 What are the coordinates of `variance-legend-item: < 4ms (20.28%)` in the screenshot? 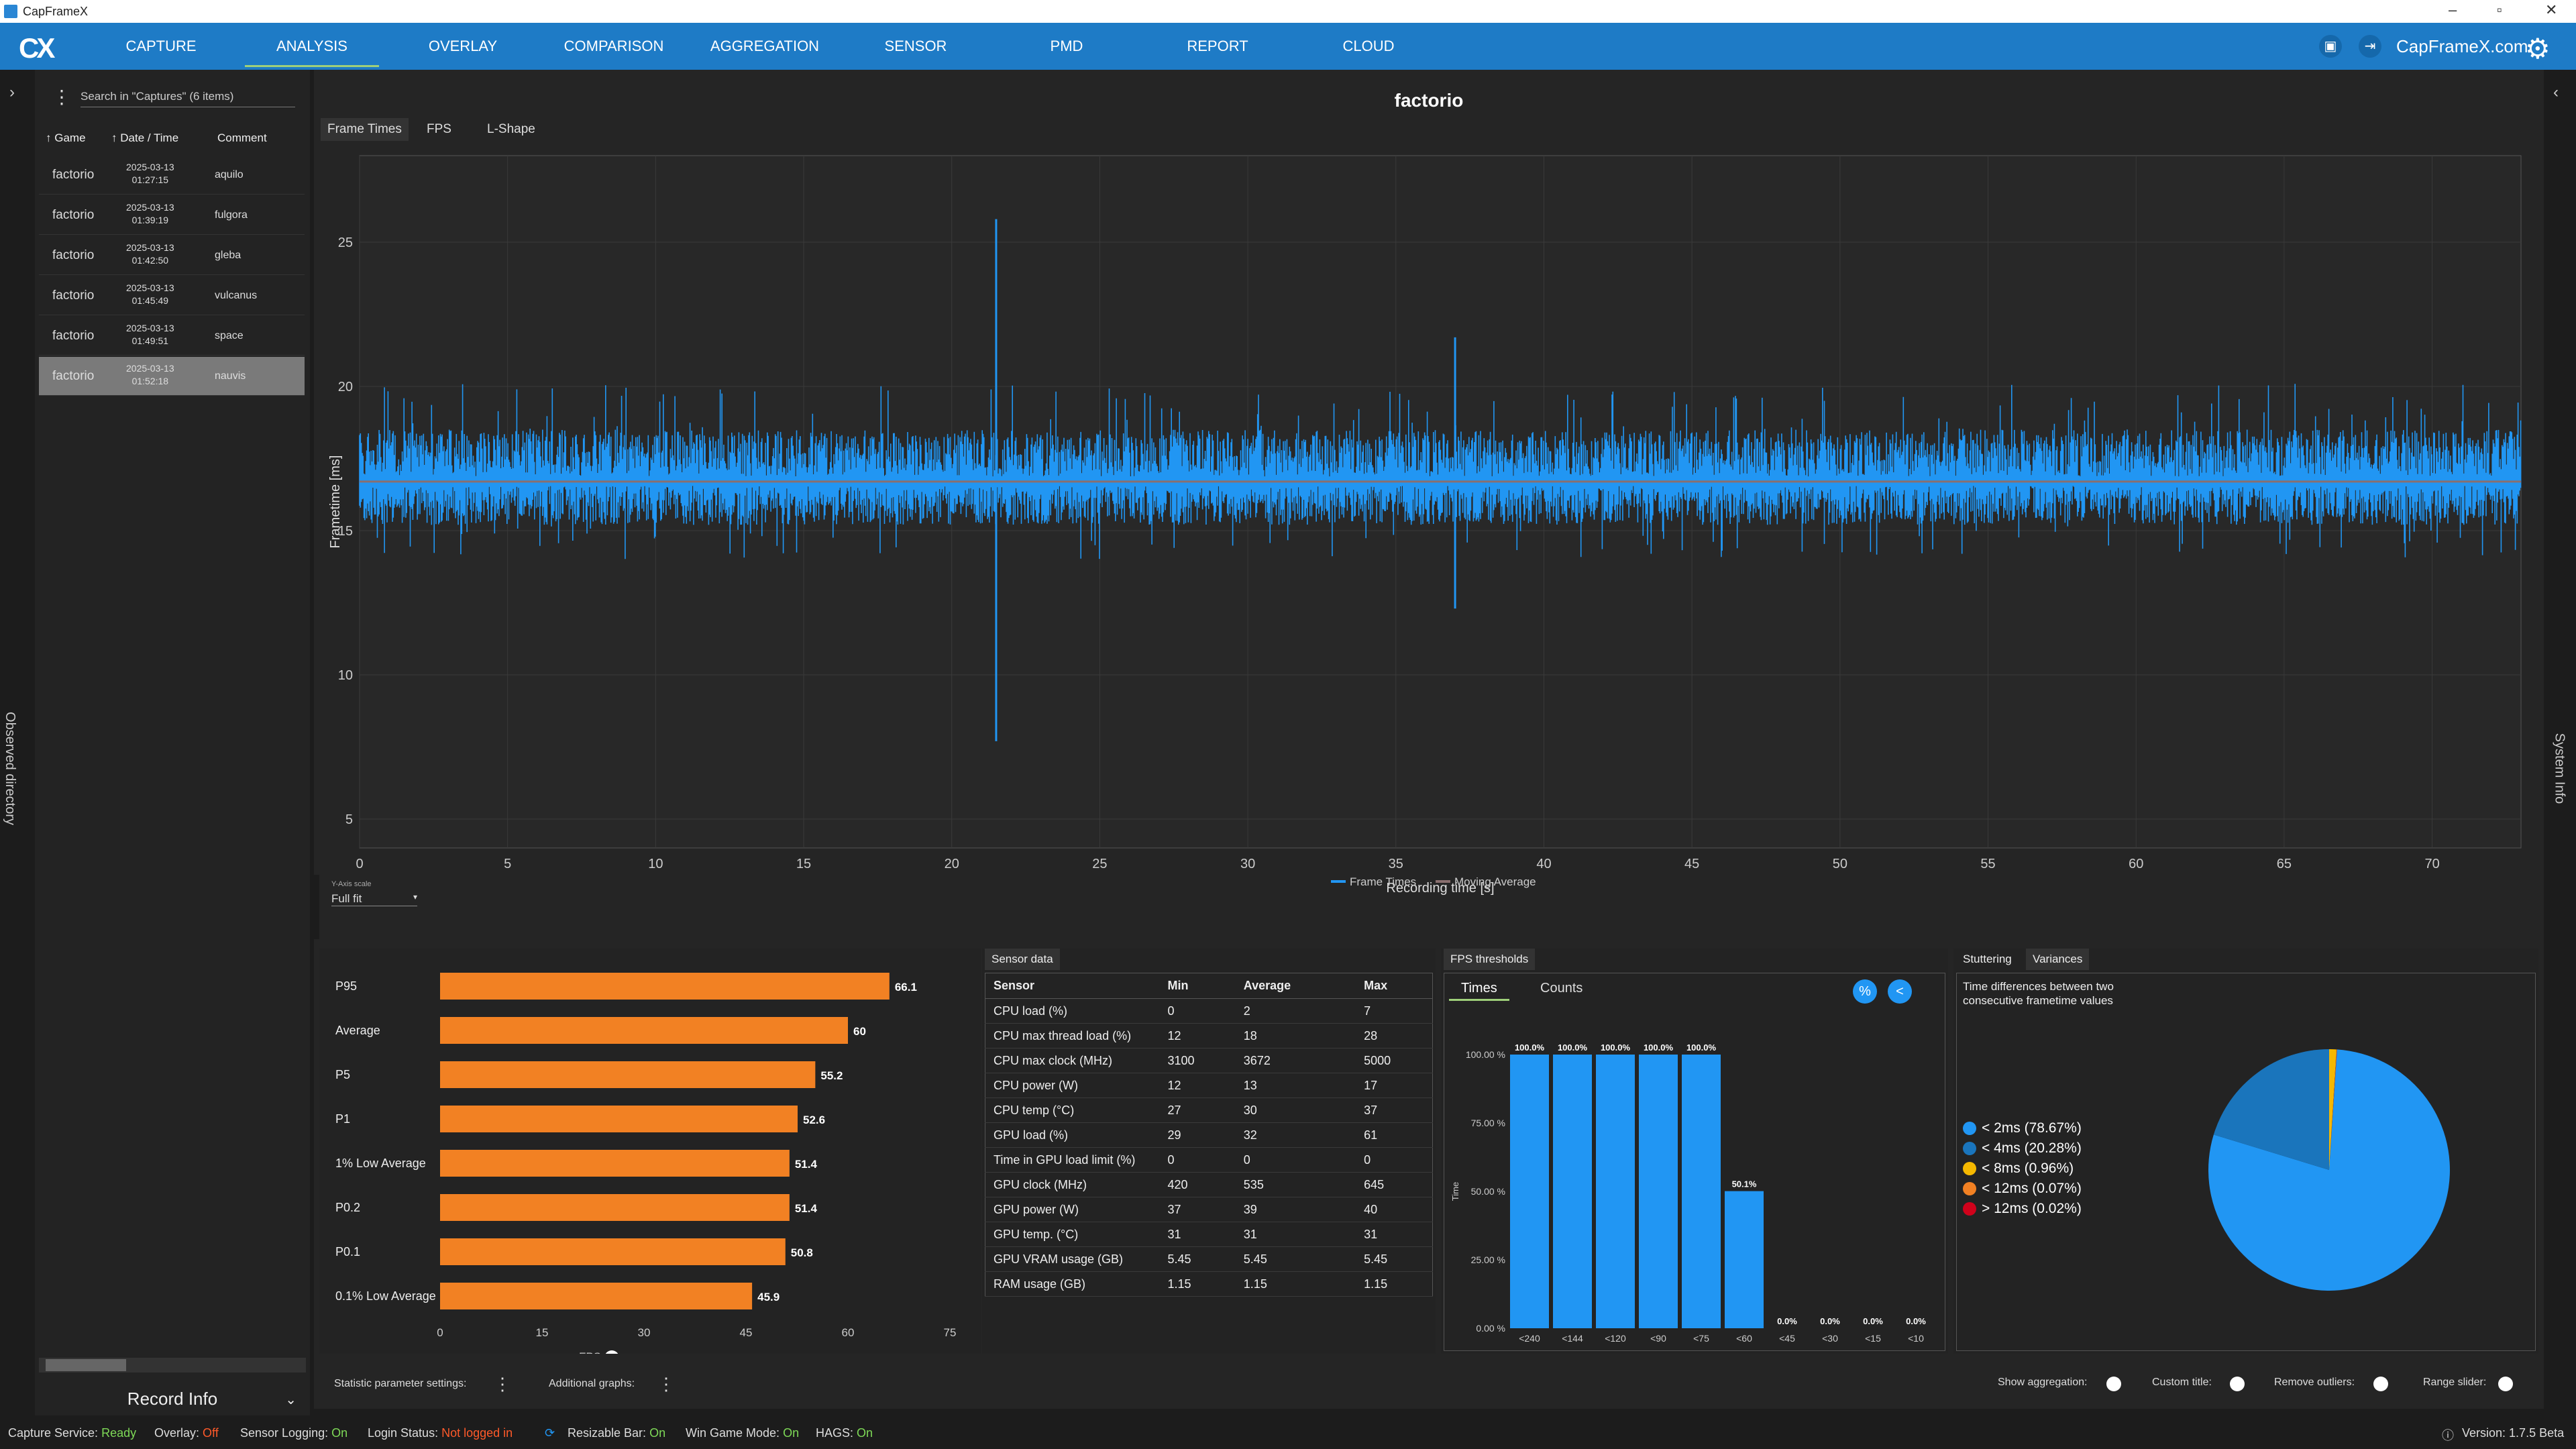 It's located at (2022, 1148).